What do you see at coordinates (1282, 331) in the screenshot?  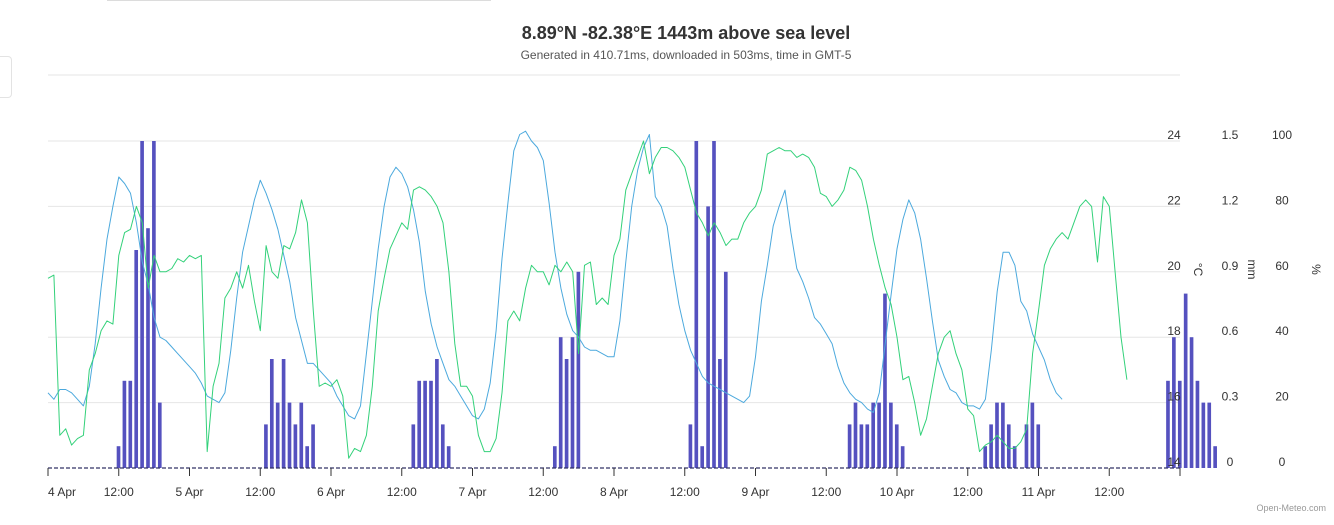 I see `y-tick-label: 40` at bounding box center [1282, 331].